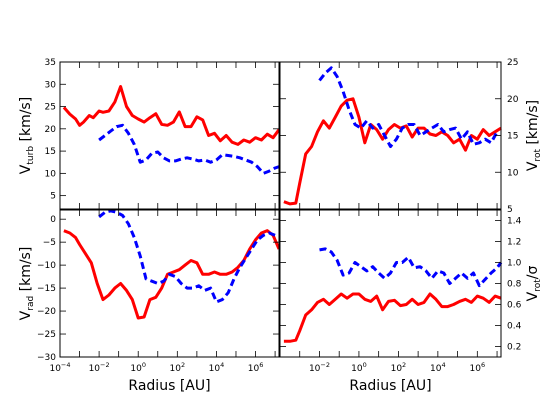 This screenshot has width=560, height=420. What do you see at coordinates (514, 306) in the screenshot?
I see `y-tick-label: 0.6` at bounding box center [514, 306].